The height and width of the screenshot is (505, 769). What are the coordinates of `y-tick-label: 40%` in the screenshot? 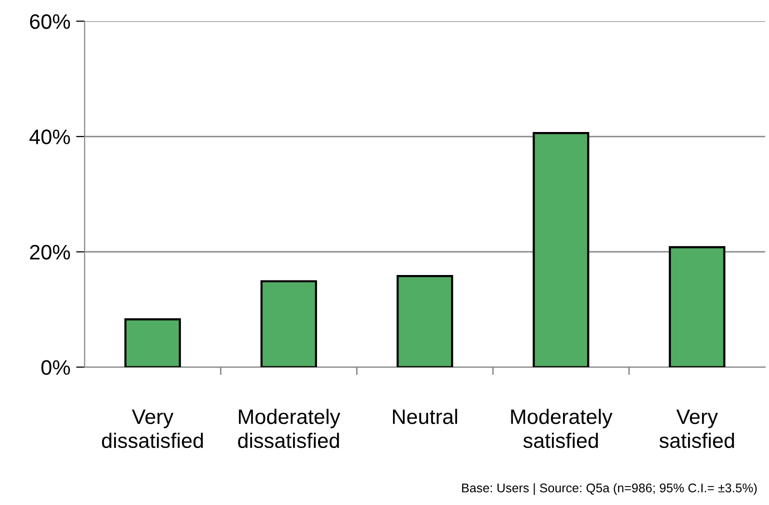 It's located at (49, 137).